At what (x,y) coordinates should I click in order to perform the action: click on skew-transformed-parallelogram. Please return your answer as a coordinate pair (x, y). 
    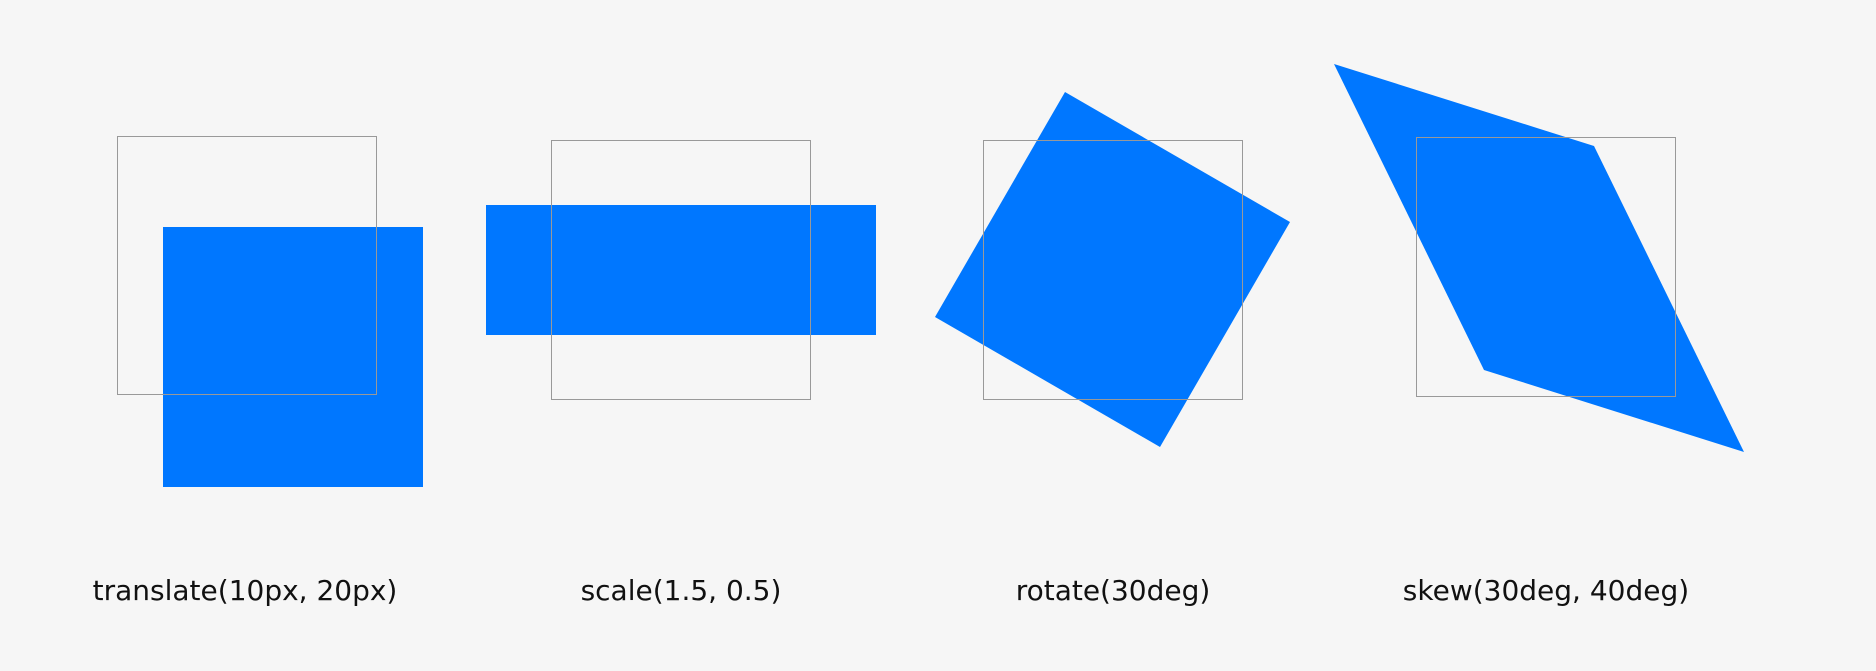
    Looking at the image, I should click on (1539, 258).